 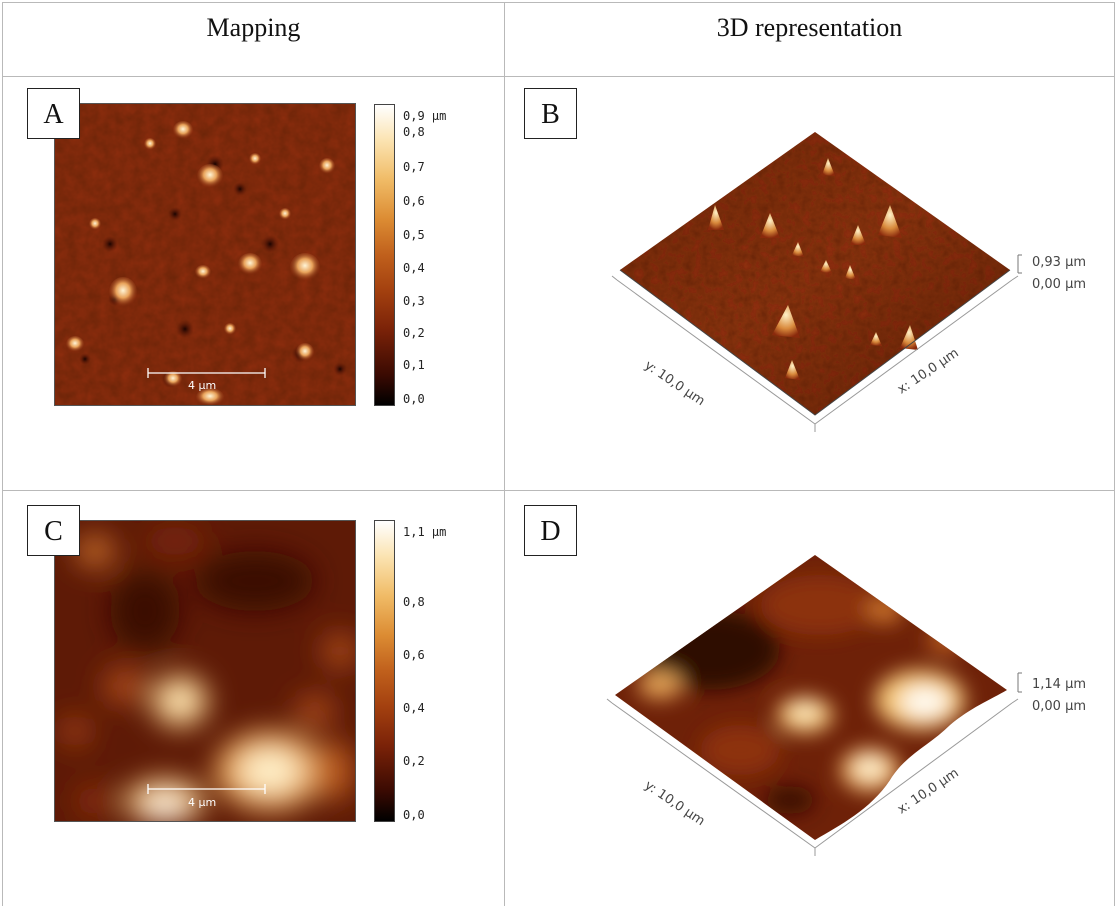 What do you see at coordinates (253, 27) in the screenshot?
I see `header-mapping: Mapping` at bounding box center [253, 27].